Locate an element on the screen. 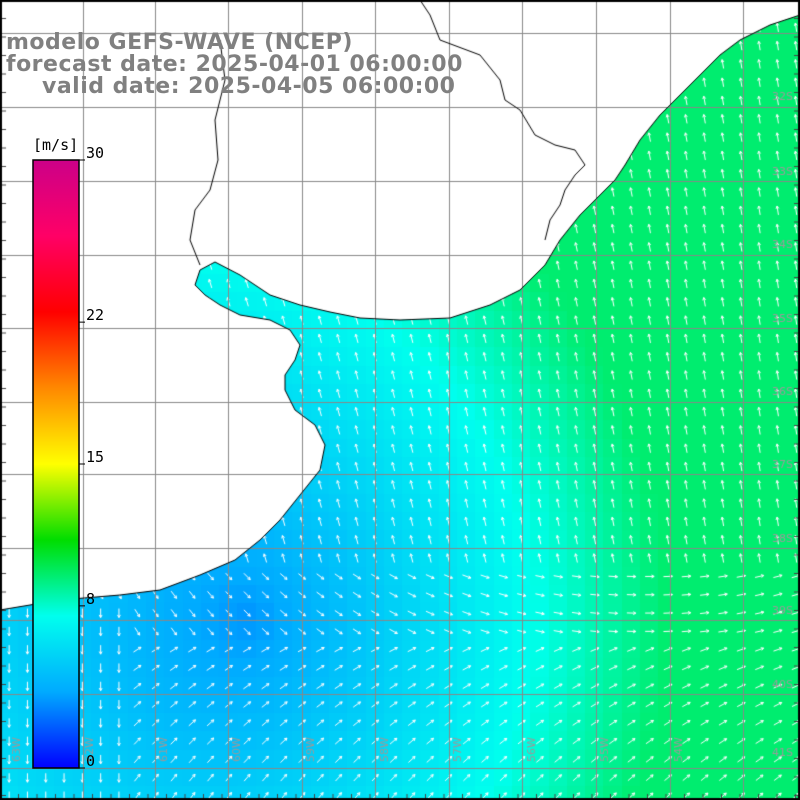 The width and height of the screenshot is (800, 800). forecast-date: forecast date: 2025-04-01 06:00:00 is located at coordinates (234, 64).